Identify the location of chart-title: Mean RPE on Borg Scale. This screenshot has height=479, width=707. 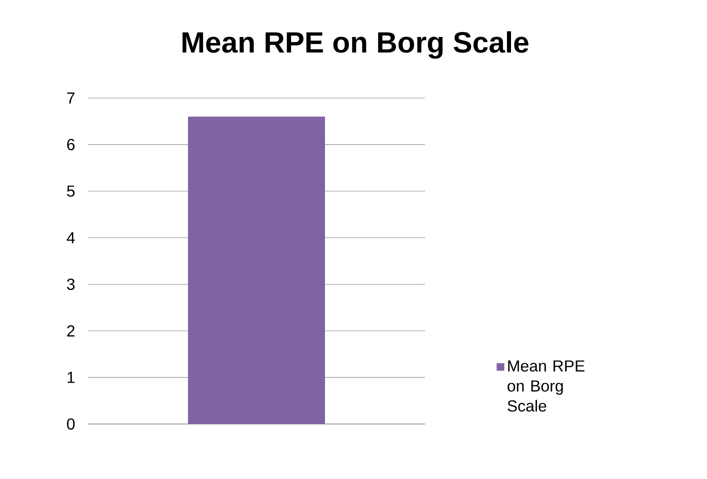
(355, 45).